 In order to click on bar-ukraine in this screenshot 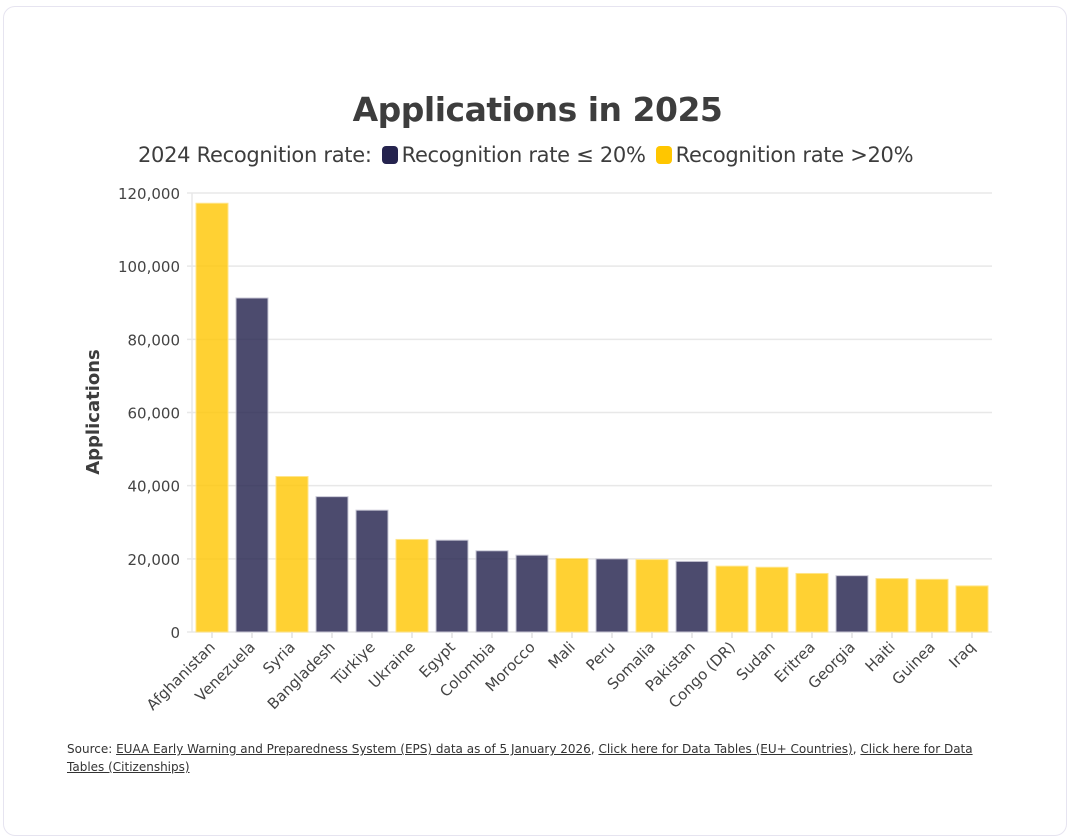, I will do `click(412, 585)`.